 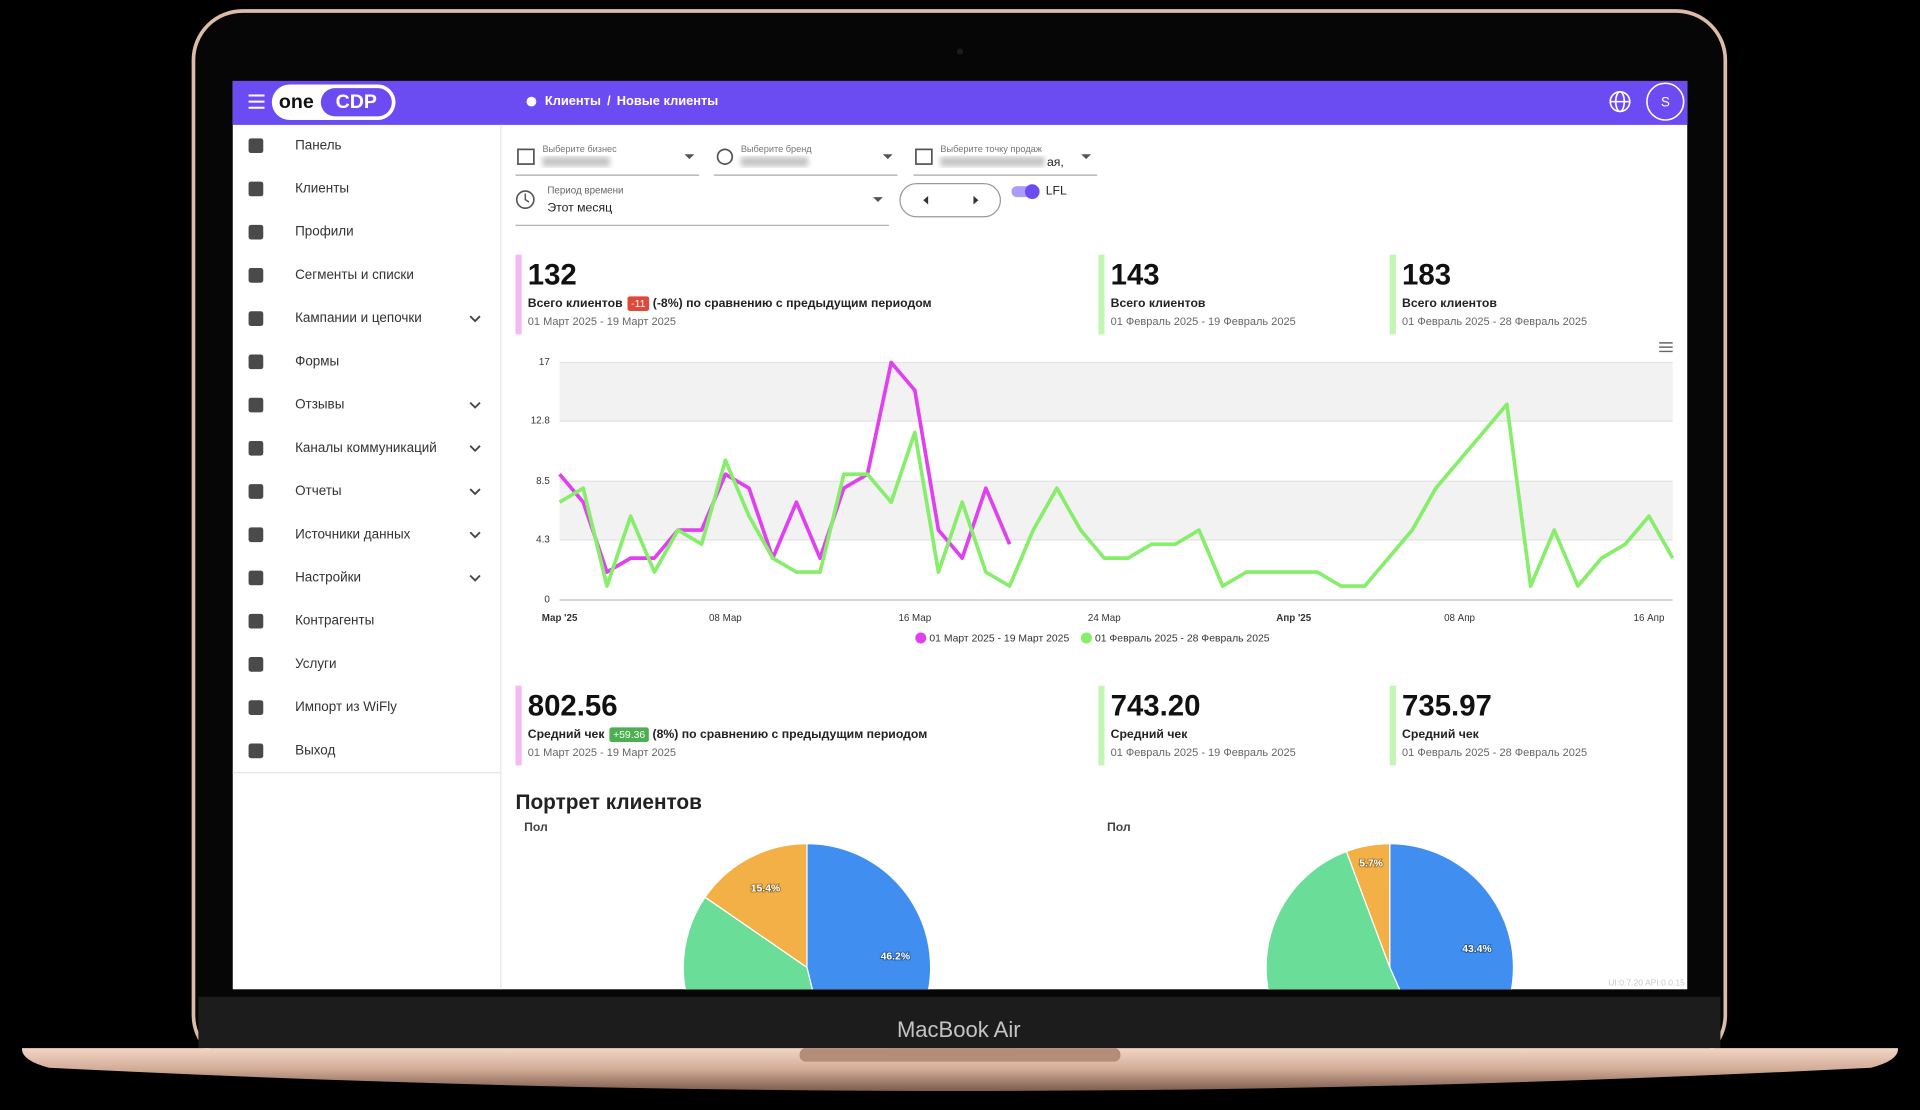 I want to click on sidebar-item: Услуги, so click(x=292, y=664).